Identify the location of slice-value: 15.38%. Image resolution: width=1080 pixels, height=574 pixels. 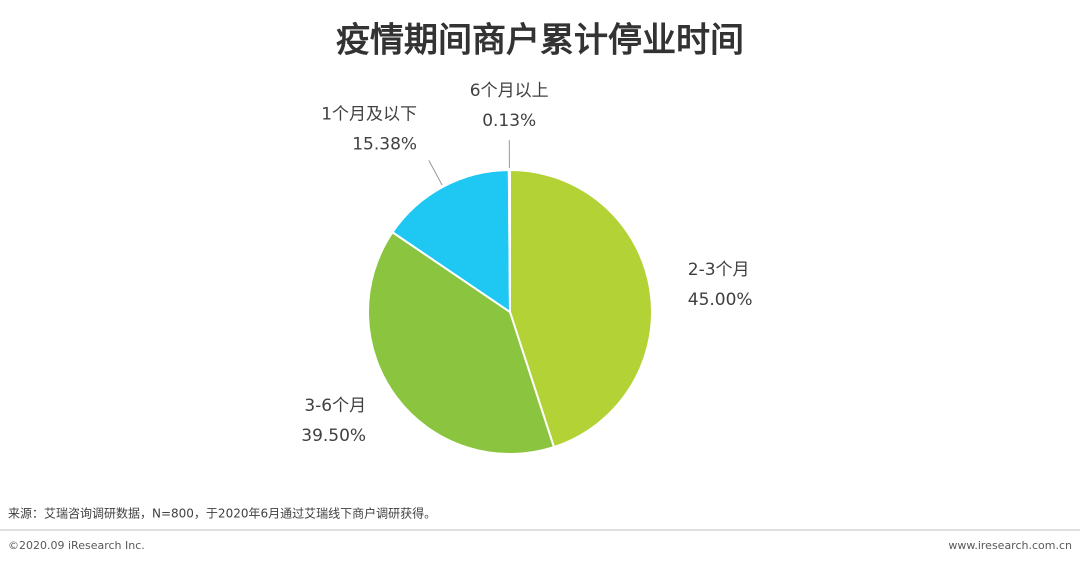
(384, 144).